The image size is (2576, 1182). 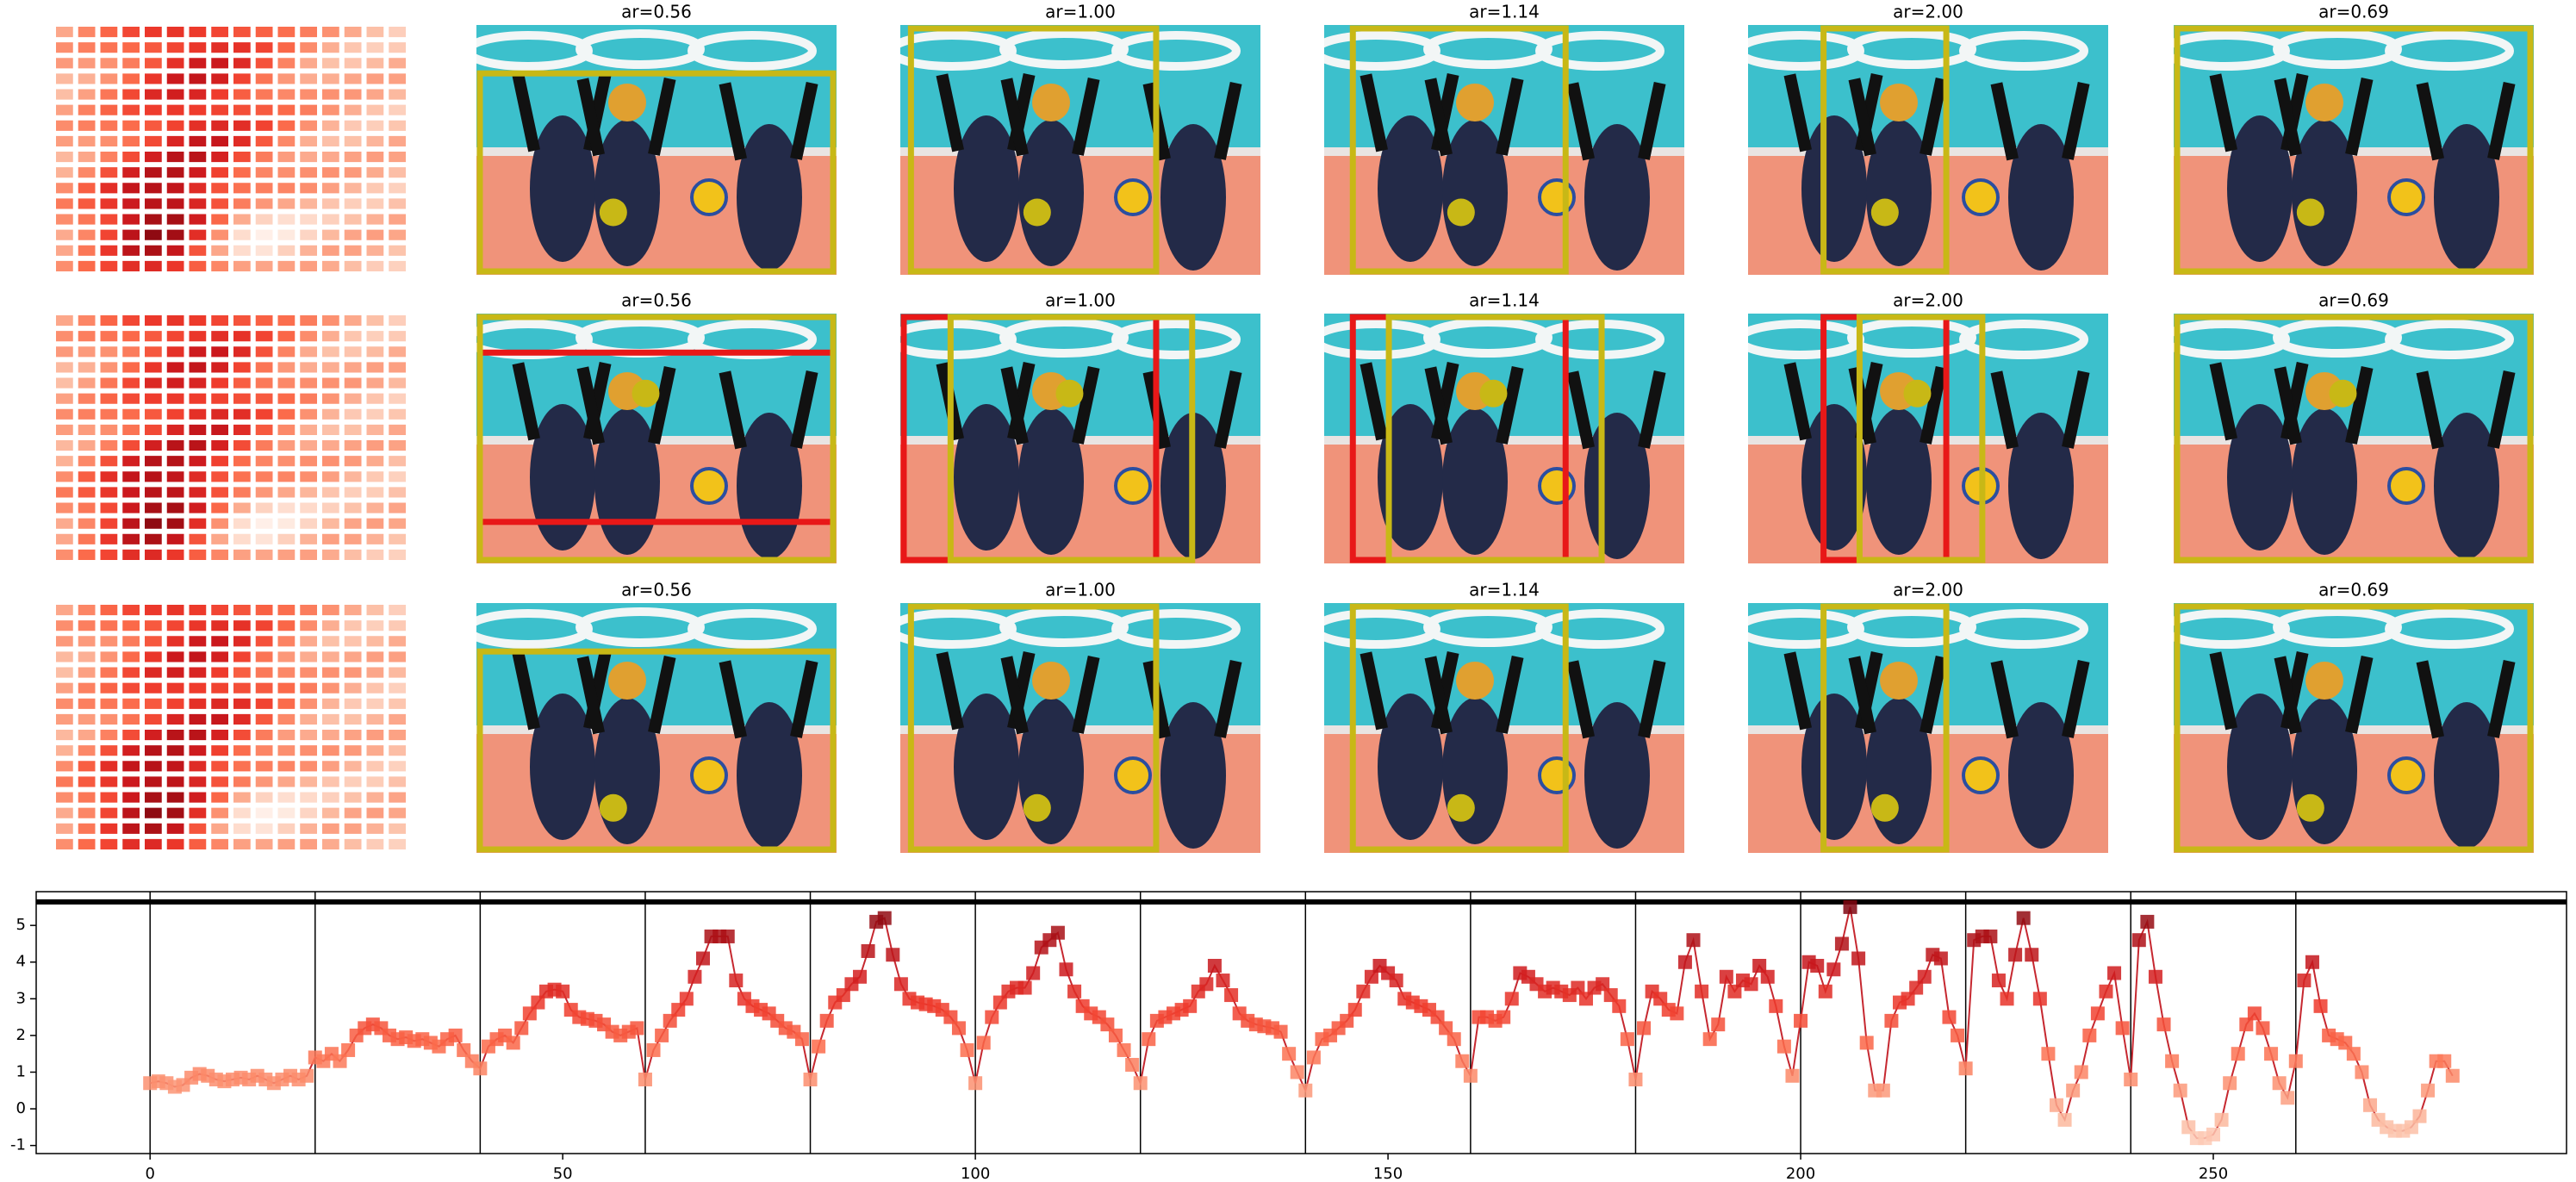 What do you see at coordinates (21, 1035) in the screenshot?
I see `y-tick-label: 2` at bounding box center [21, 1035].